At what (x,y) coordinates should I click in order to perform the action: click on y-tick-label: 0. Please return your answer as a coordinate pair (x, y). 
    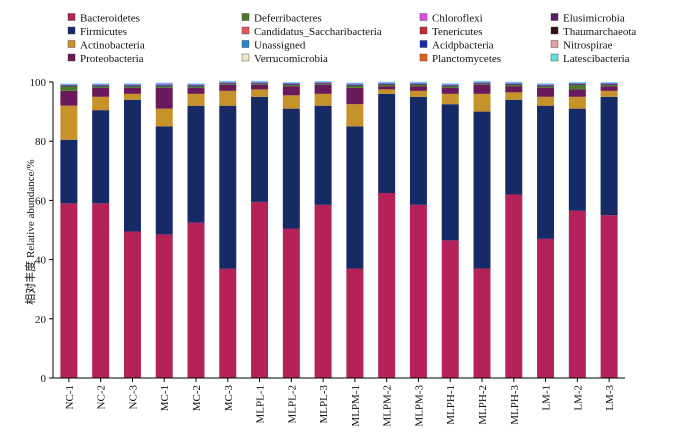
    Looking at the image, I should click on (44, 379).